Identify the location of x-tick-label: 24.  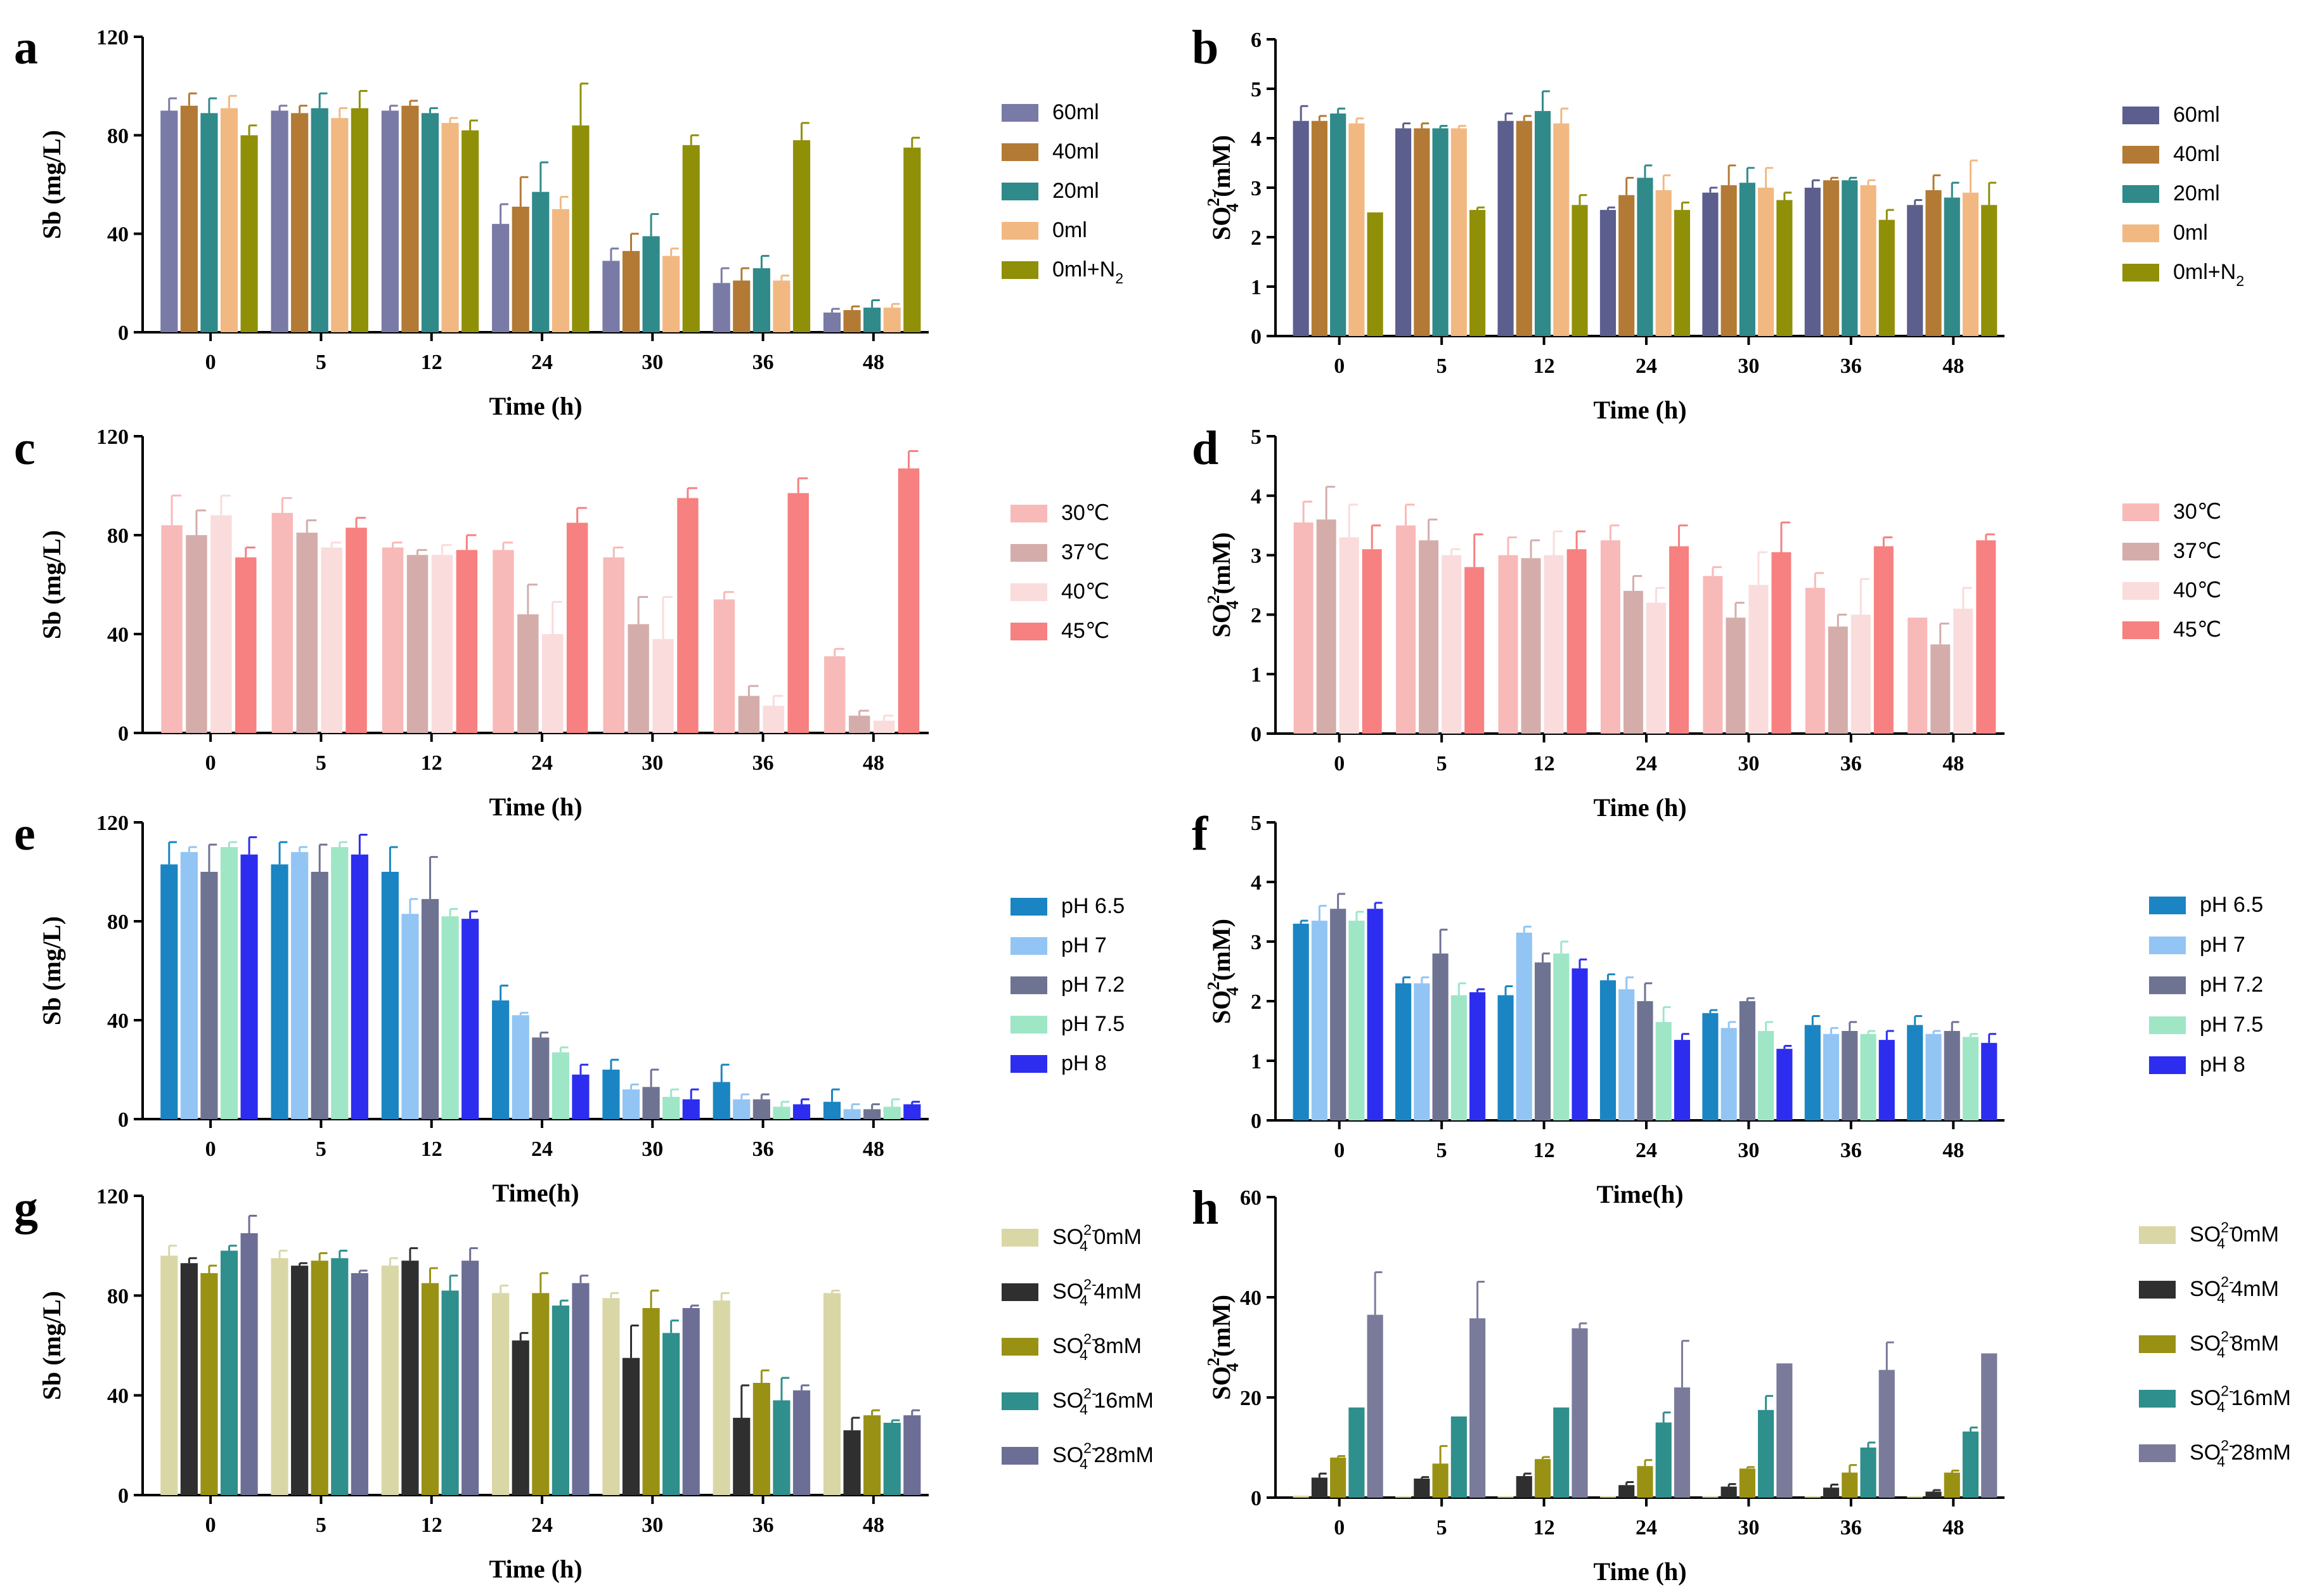
(1646, 1150).